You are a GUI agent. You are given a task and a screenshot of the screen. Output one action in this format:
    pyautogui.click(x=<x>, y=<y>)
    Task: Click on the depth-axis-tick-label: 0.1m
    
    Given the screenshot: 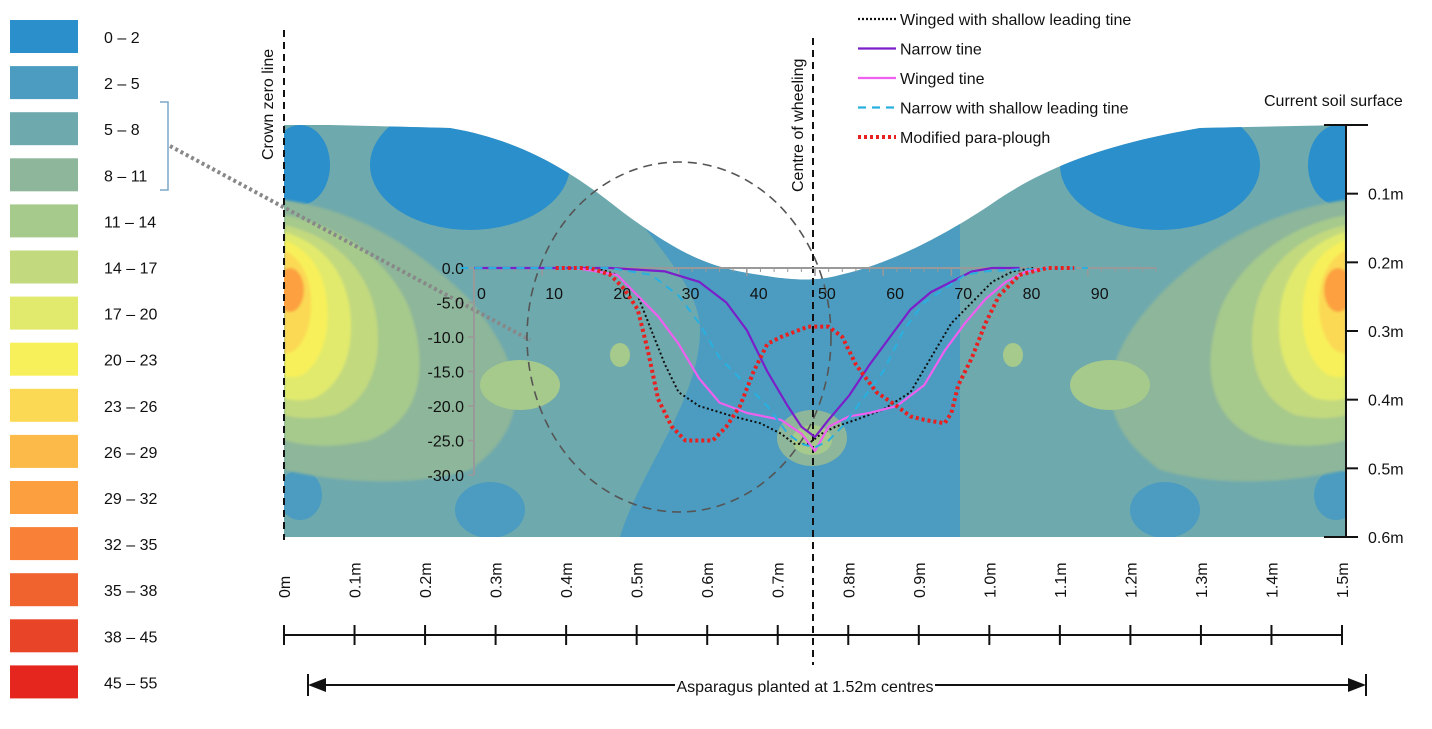 What is the action you would take?
    pyautogui.click(x=1386, y=195)
    